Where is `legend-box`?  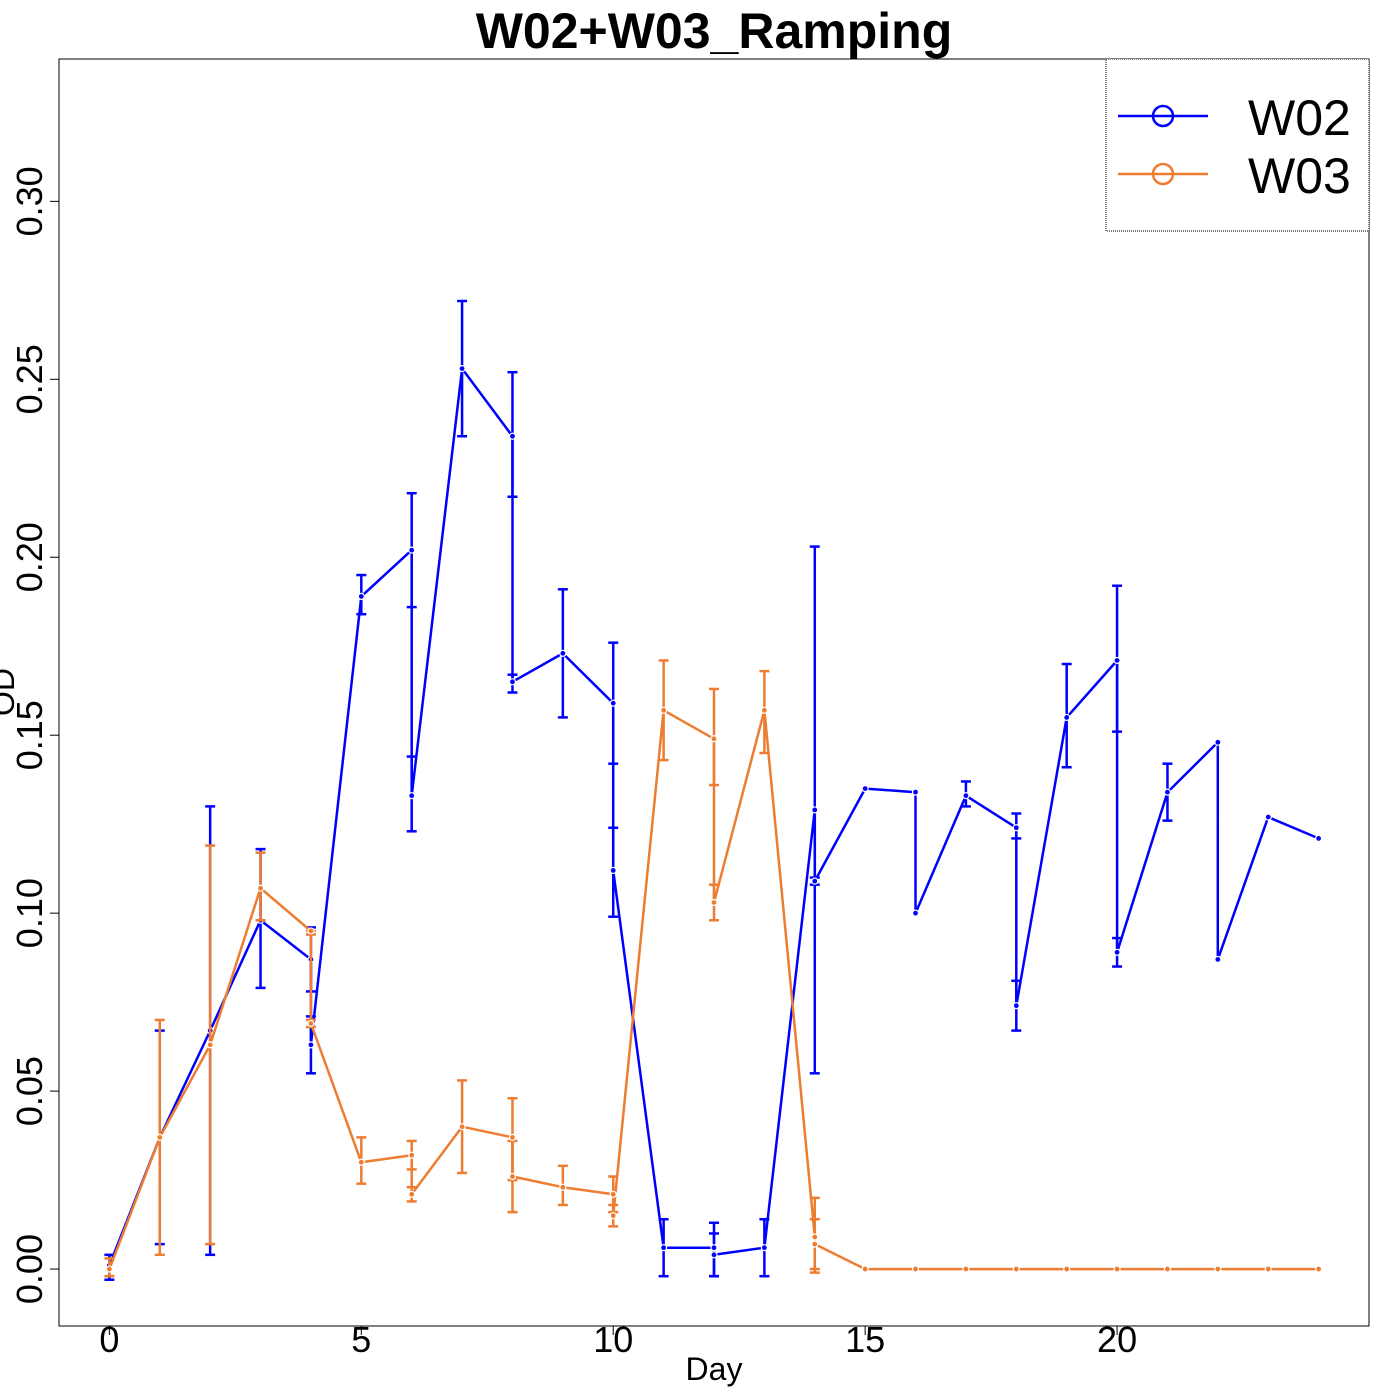
legend-box is located at coordinates (1237, 145).